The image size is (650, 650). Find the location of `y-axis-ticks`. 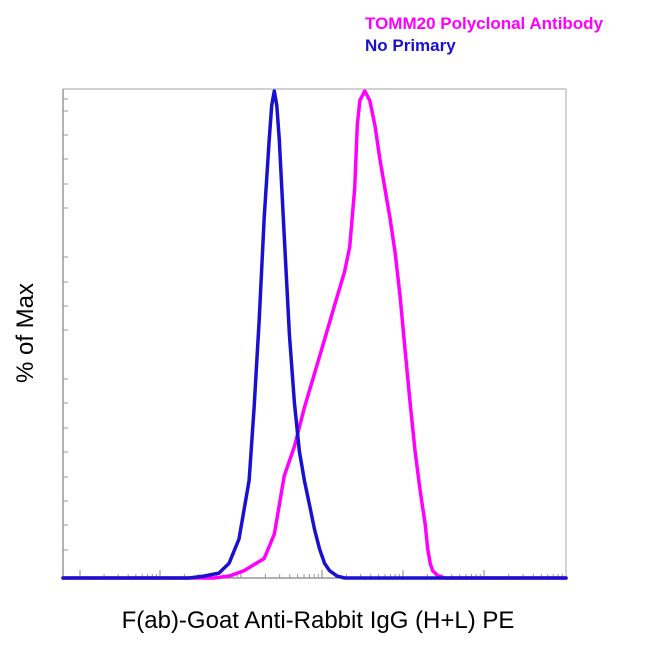

y-axis-ticks is located at coordinates (65, 324).